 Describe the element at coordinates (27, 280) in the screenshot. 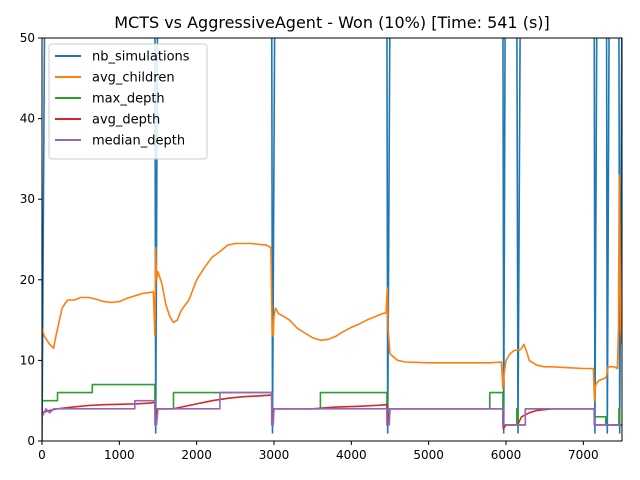

I see `y-tick-label: 20` at that location.